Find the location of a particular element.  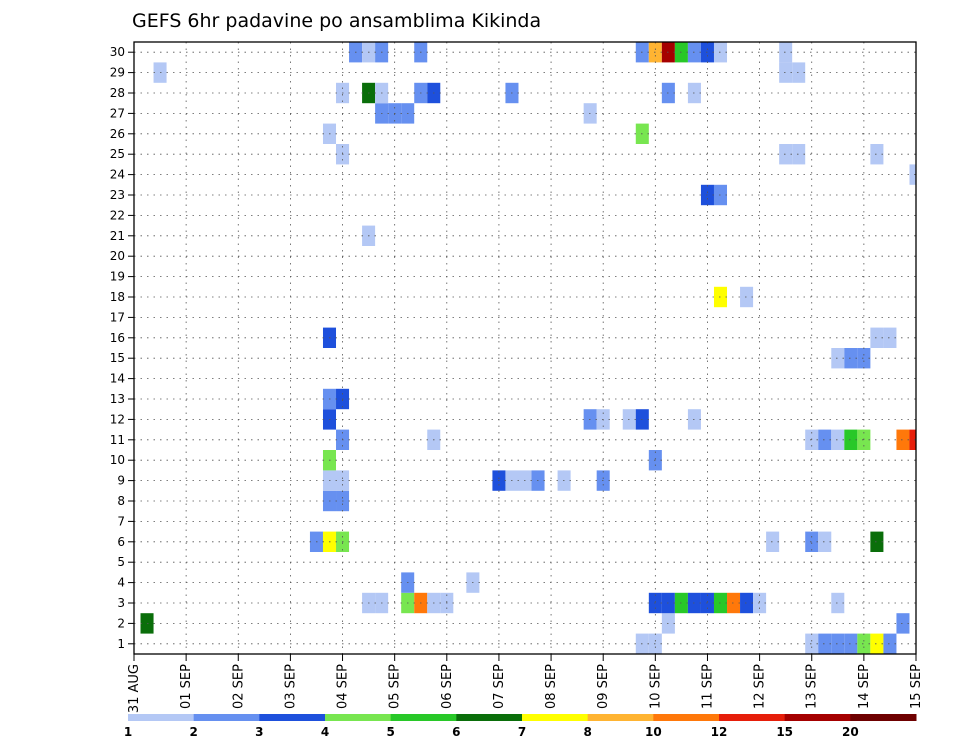

colorbar-label: 1 is located at coordinates (128, 732).